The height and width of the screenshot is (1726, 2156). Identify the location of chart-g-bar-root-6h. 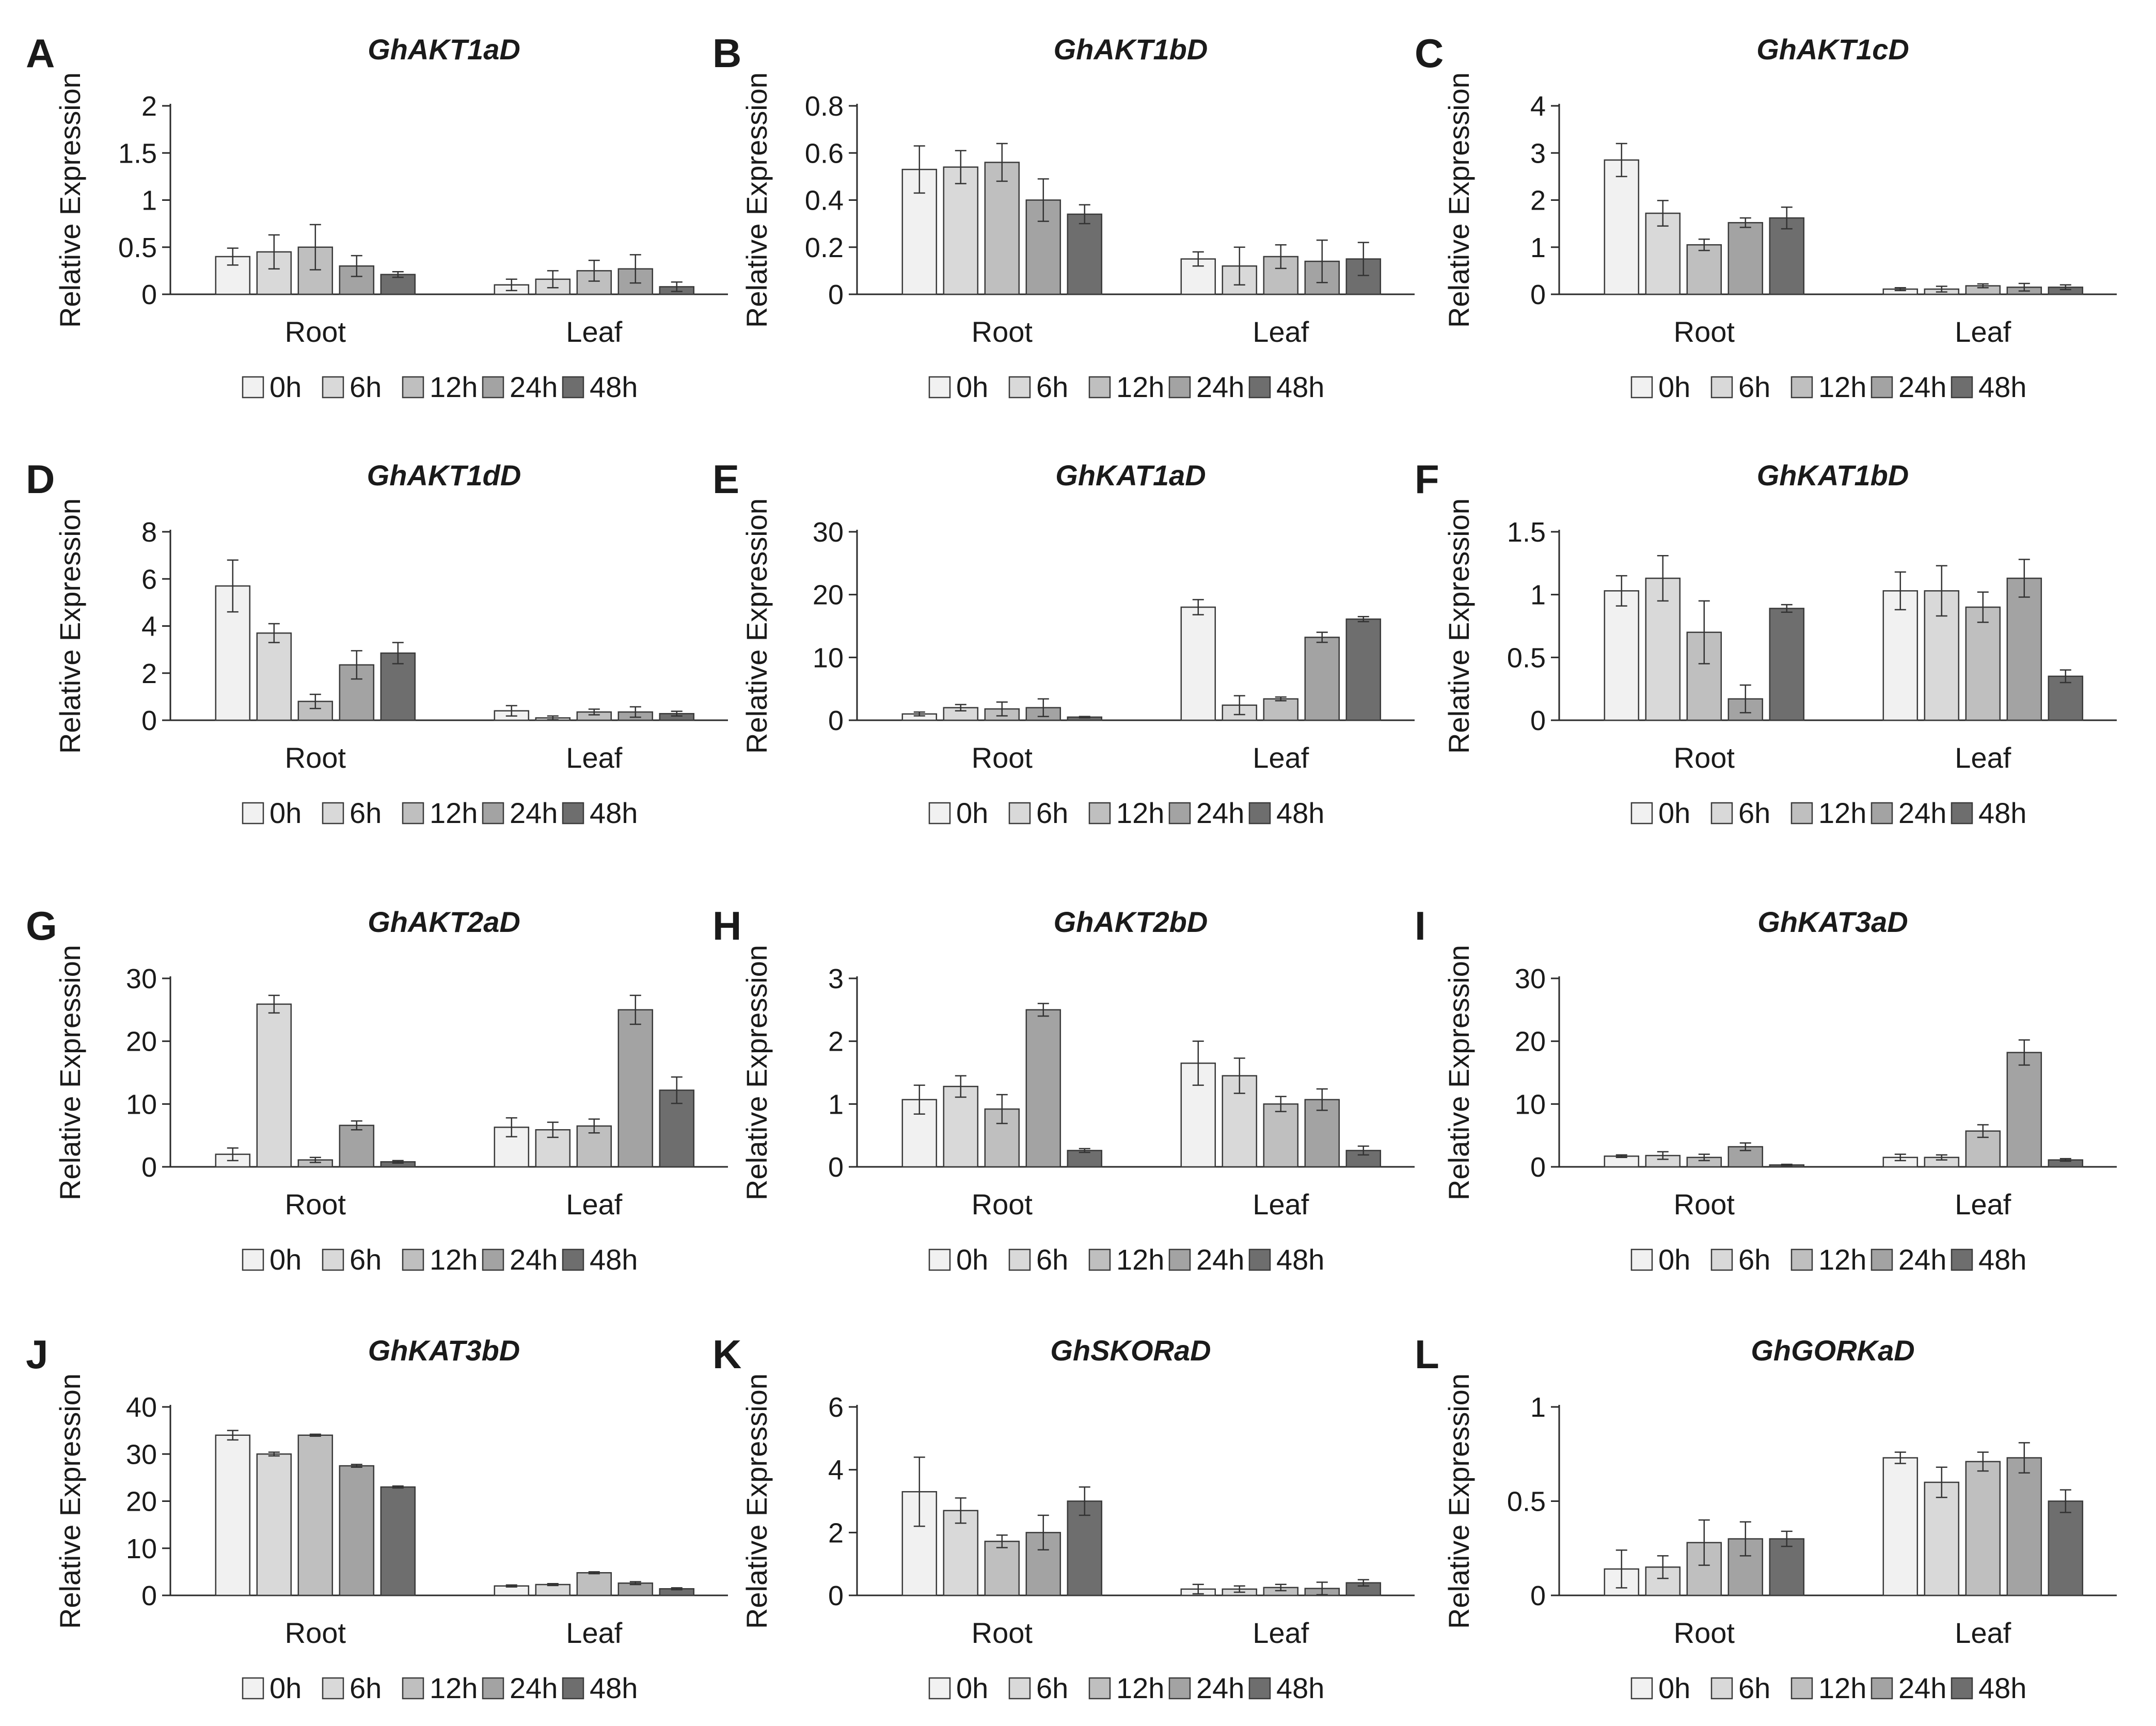
(274, 1085).